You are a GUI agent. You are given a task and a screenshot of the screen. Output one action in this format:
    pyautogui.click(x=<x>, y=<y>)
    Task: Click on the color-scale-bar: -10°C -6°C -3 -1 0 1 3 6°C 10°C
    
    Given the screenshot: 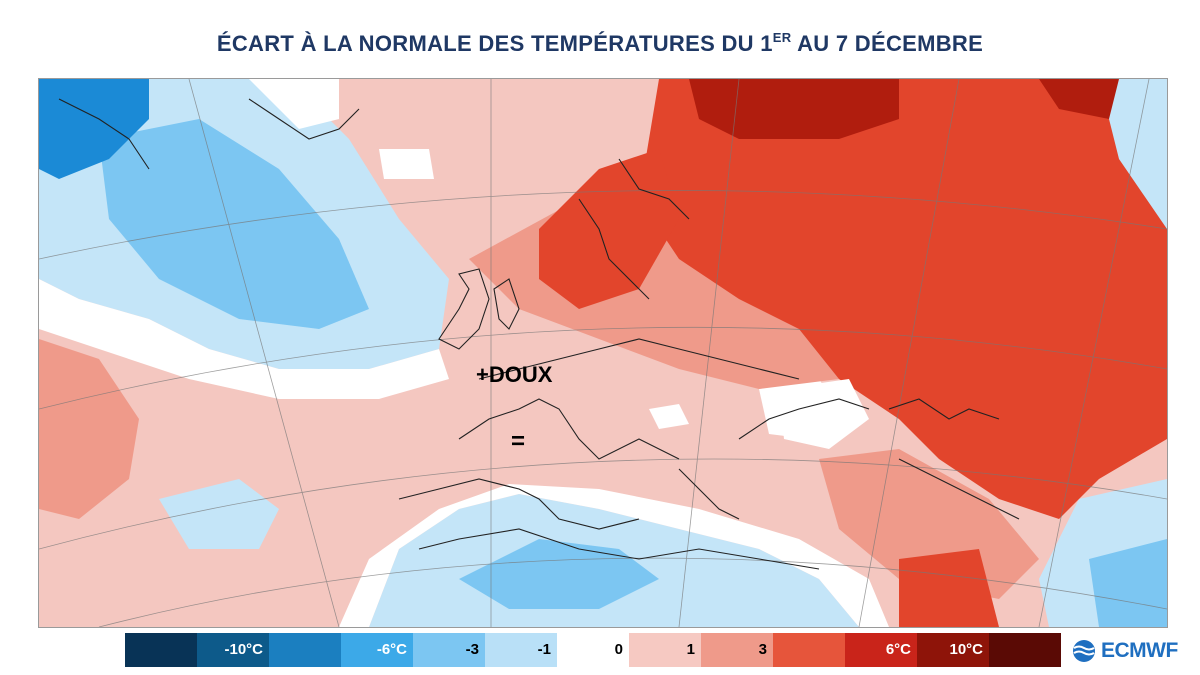 What is the action you would take?
    pyautogui.click(x=593, y=650)
    